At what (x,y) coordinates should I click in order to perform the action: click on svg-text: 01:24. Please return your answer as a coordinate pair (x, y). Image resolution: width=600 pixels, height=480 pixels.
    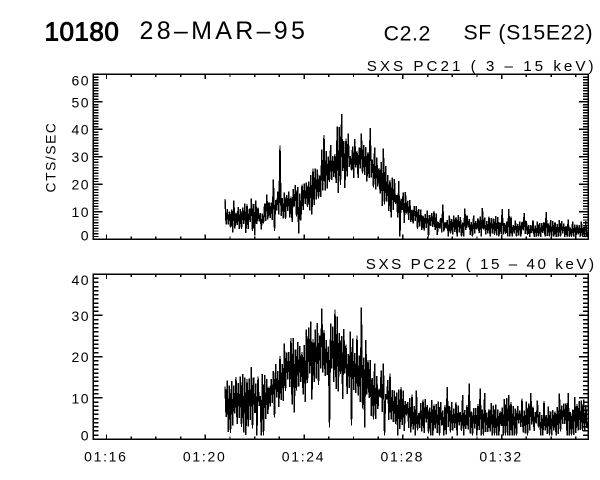
    Looking at the image, I should click on (304, 457).